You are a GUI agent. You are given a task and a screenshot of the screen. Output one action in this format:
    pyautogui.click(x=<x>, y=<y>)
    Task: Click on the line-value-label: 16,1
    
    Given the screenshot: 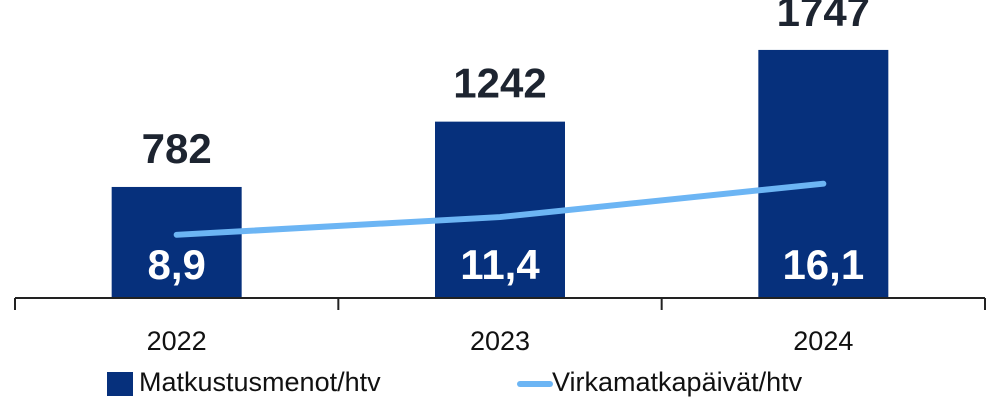 What is the action you would take?
    pyautogui.click(x=823, y=264)
    